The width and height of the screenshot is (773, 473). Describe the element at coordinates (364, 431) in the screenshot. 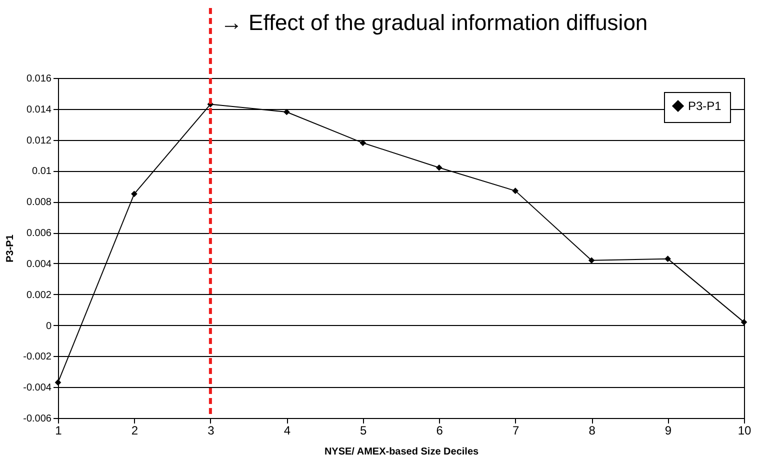

I see `x-tick-label: 5` at that location.